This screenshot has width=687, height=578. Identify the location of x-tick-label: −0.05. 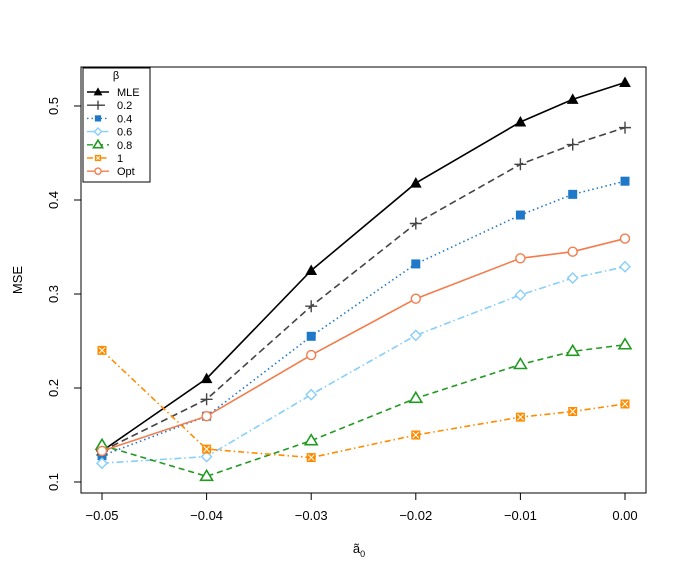
(102, 515).